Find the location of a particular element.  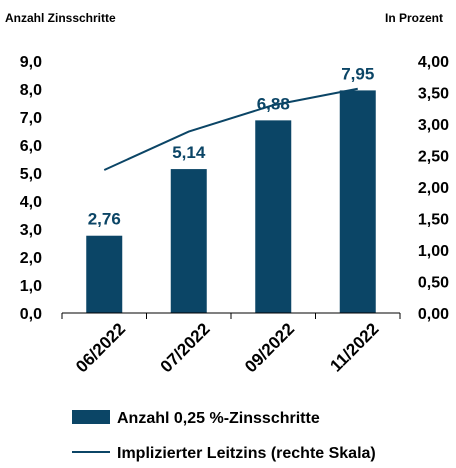

data-label: 5,14 is located at coordinates (189, 152).